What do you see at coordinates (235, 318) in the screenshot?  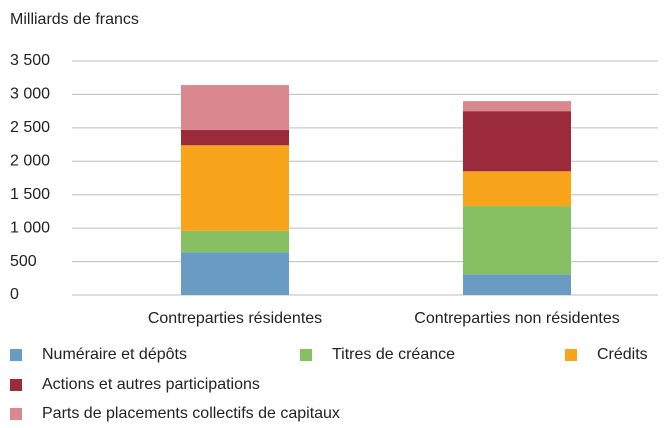 I see `x-tick-label: Contreparties résidentes` at bounding box center [235, 318].